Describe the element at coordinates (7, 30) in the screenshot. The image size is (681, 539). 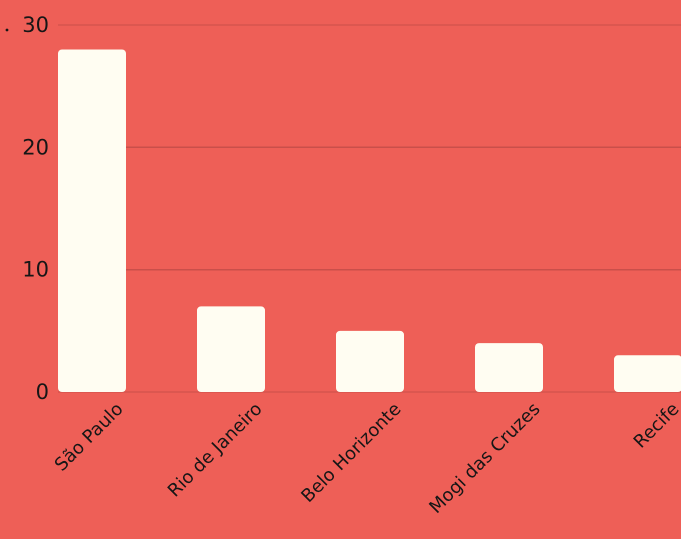
I see `small-dot-mark` at that location.